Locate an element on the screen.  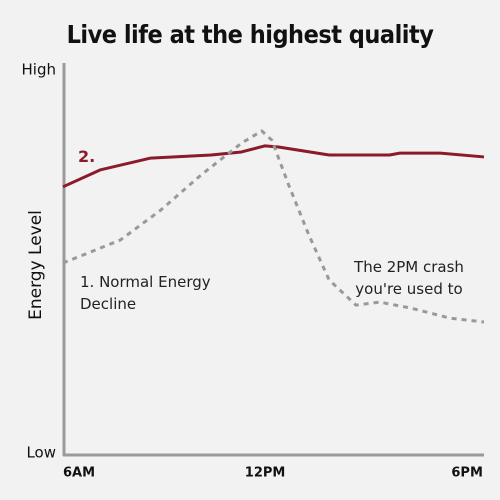
x-tick-label: 12PM is located at coordinates (265, 473).